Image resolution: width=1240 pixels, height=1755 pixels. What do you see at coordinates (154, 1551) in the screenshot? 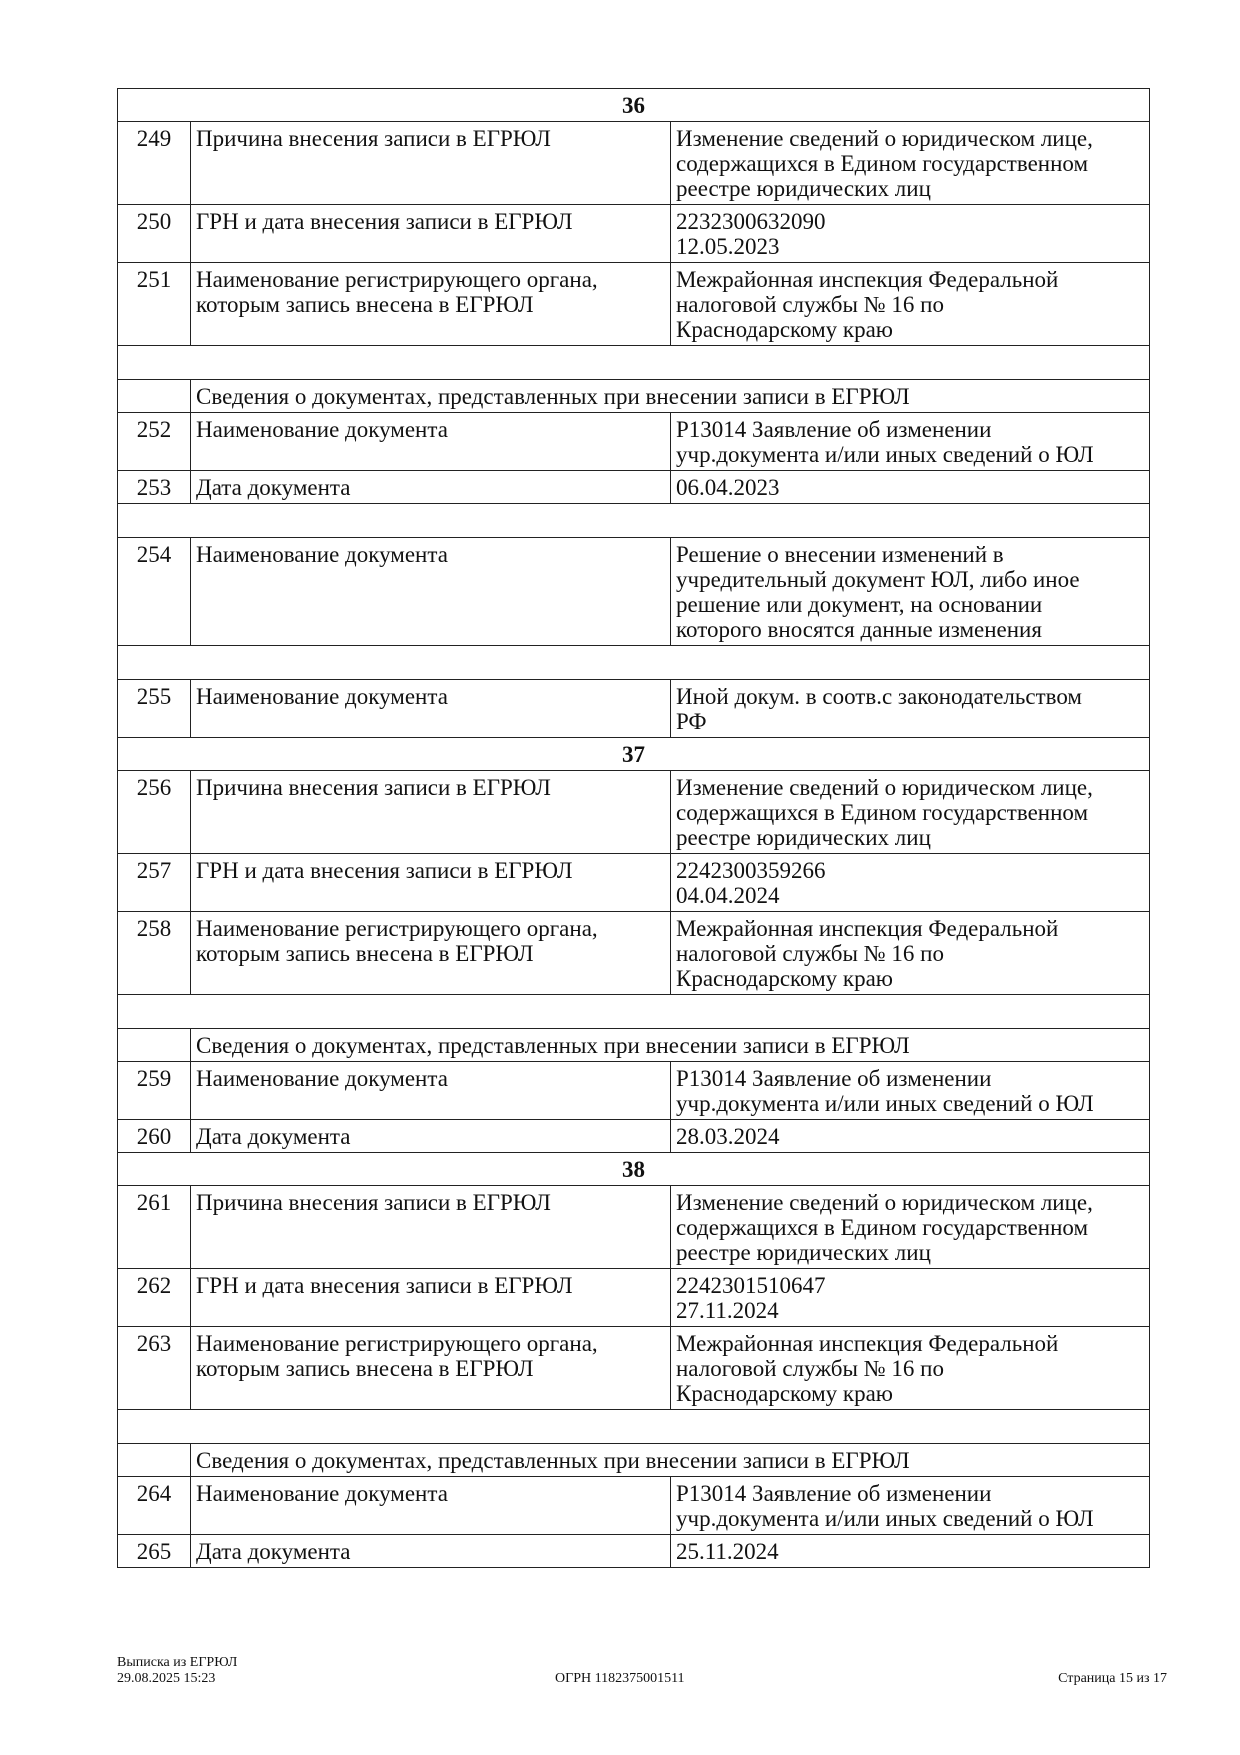
I see `row-number: 265` at bounding box center [154, 1551].